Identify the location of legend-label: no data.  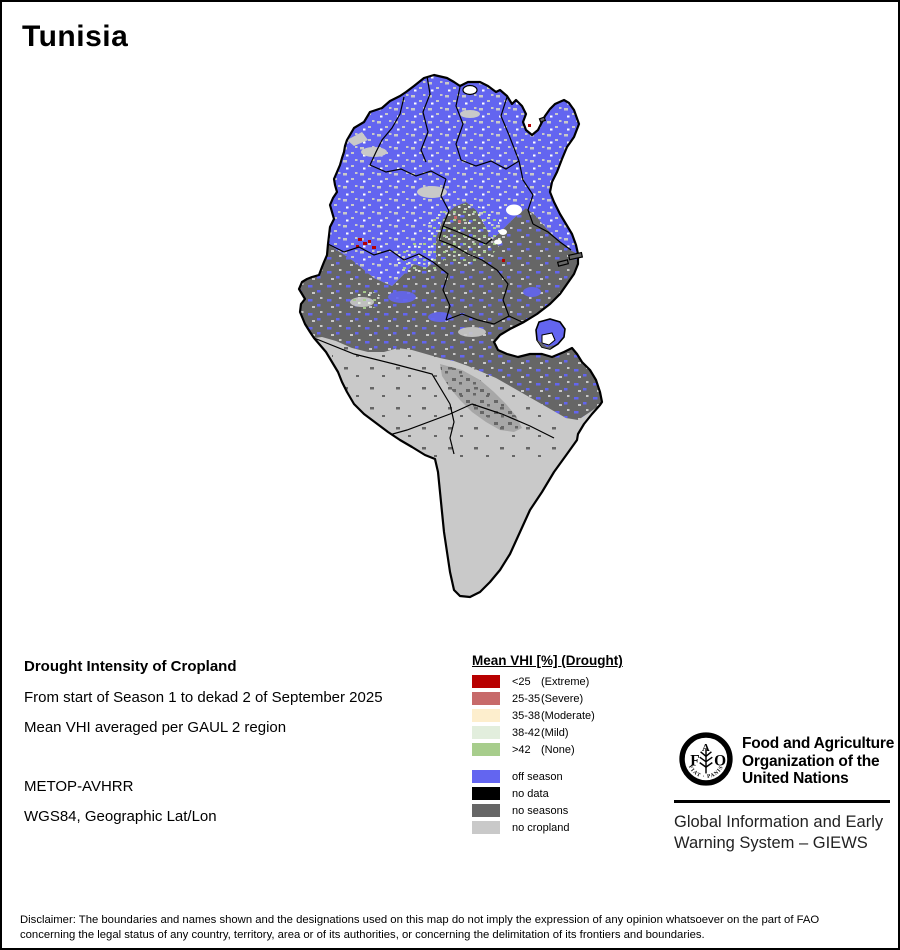
(530, 794).